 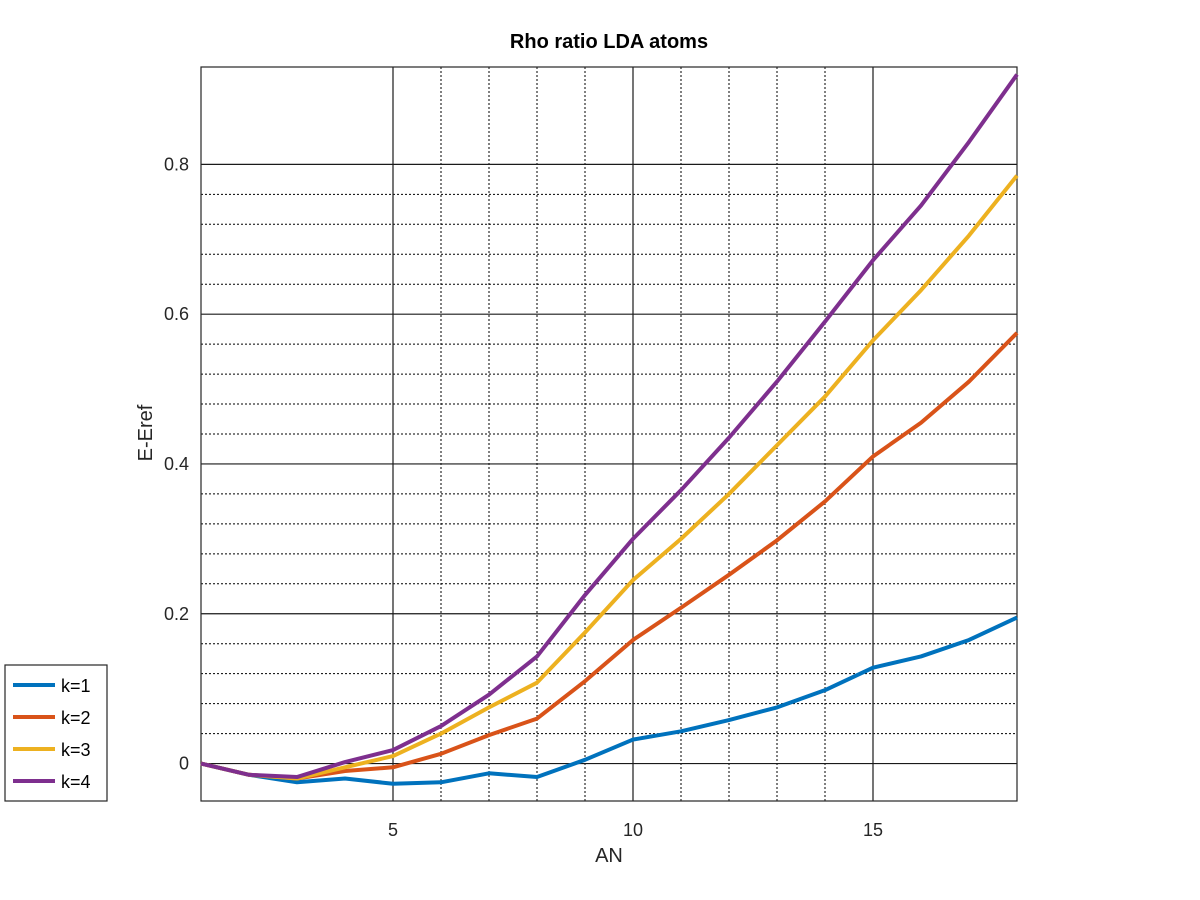 What do you see at coordinates (76, 750) in the screenshot?
I see `legend-label-k=3: k=3` at bounding box center [76, 750].